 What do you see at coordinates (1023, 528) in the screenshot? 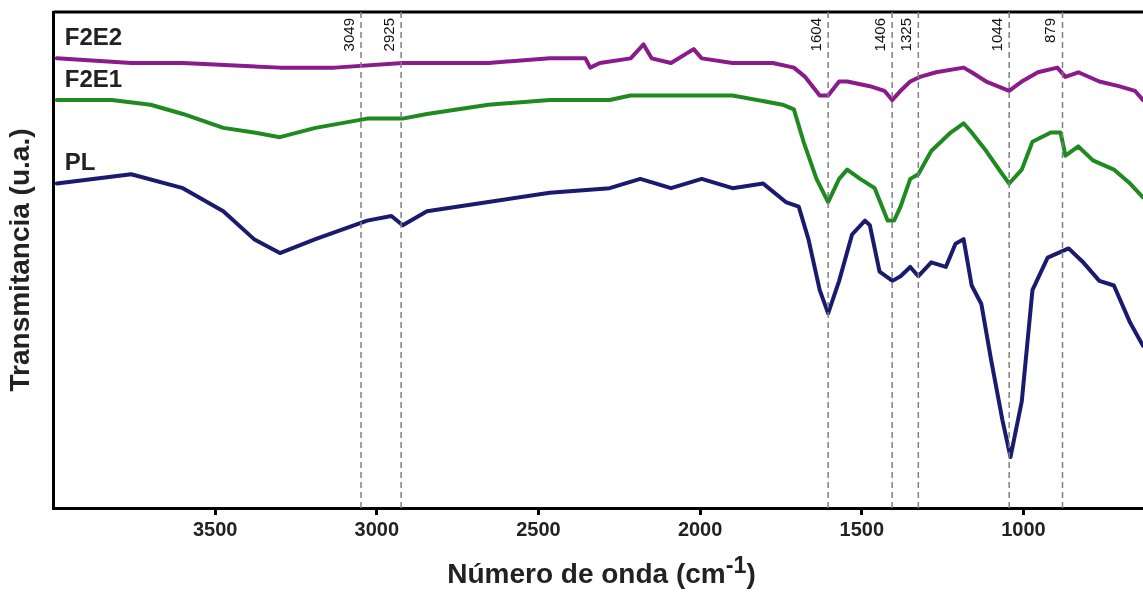
I see `x-tick-label: 1000` at bounding box center [1023, 528].